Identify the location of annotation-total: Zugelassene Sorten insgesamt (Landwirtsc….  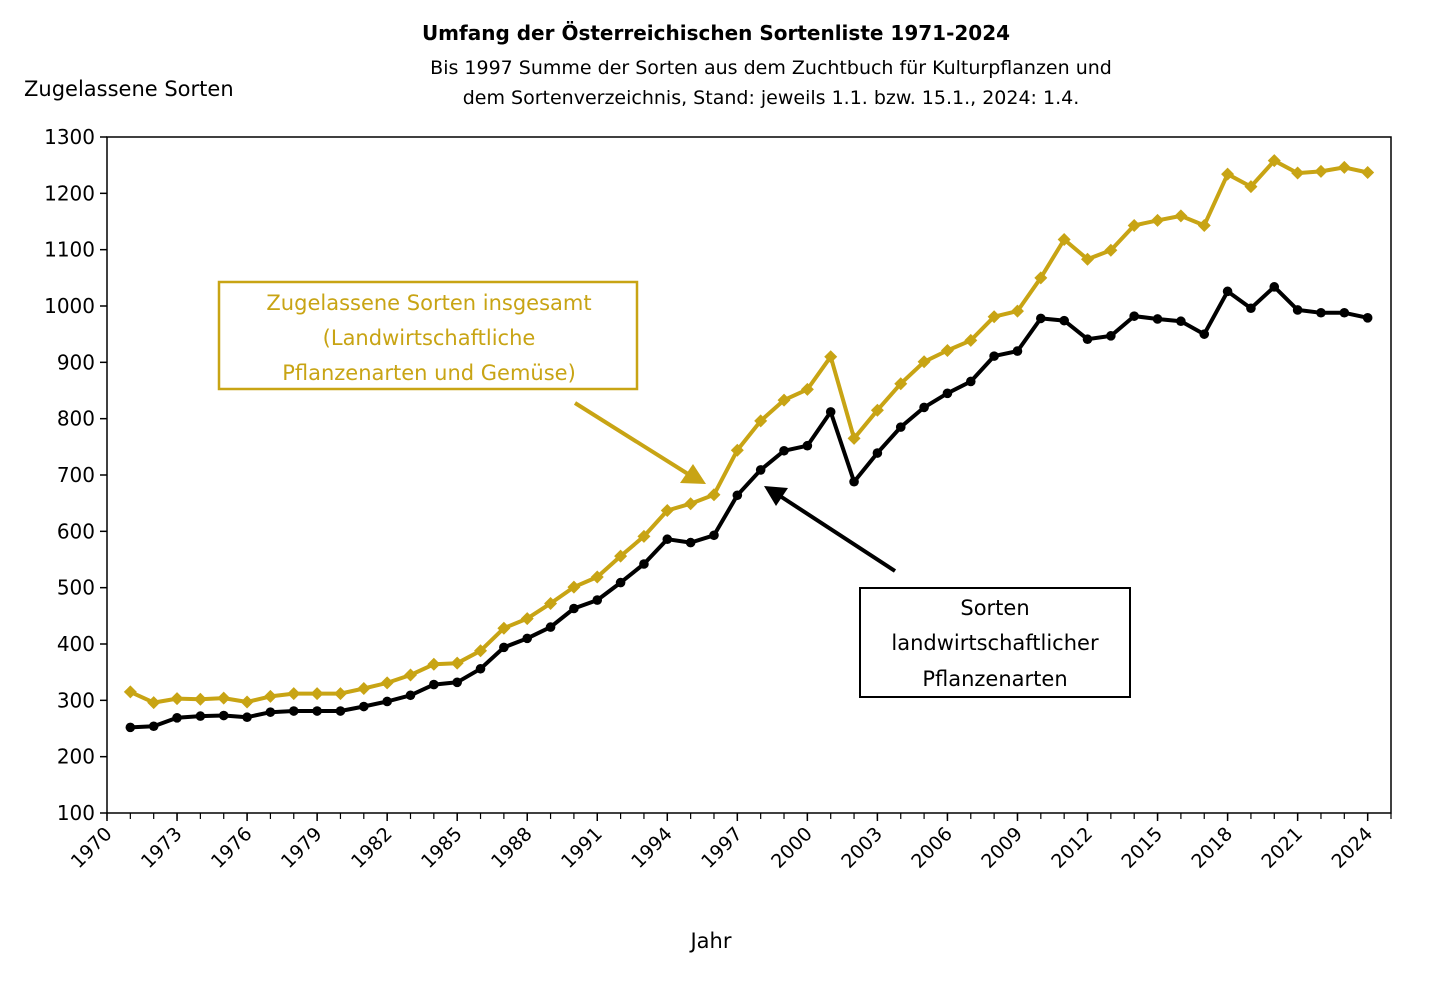
(461, 382).